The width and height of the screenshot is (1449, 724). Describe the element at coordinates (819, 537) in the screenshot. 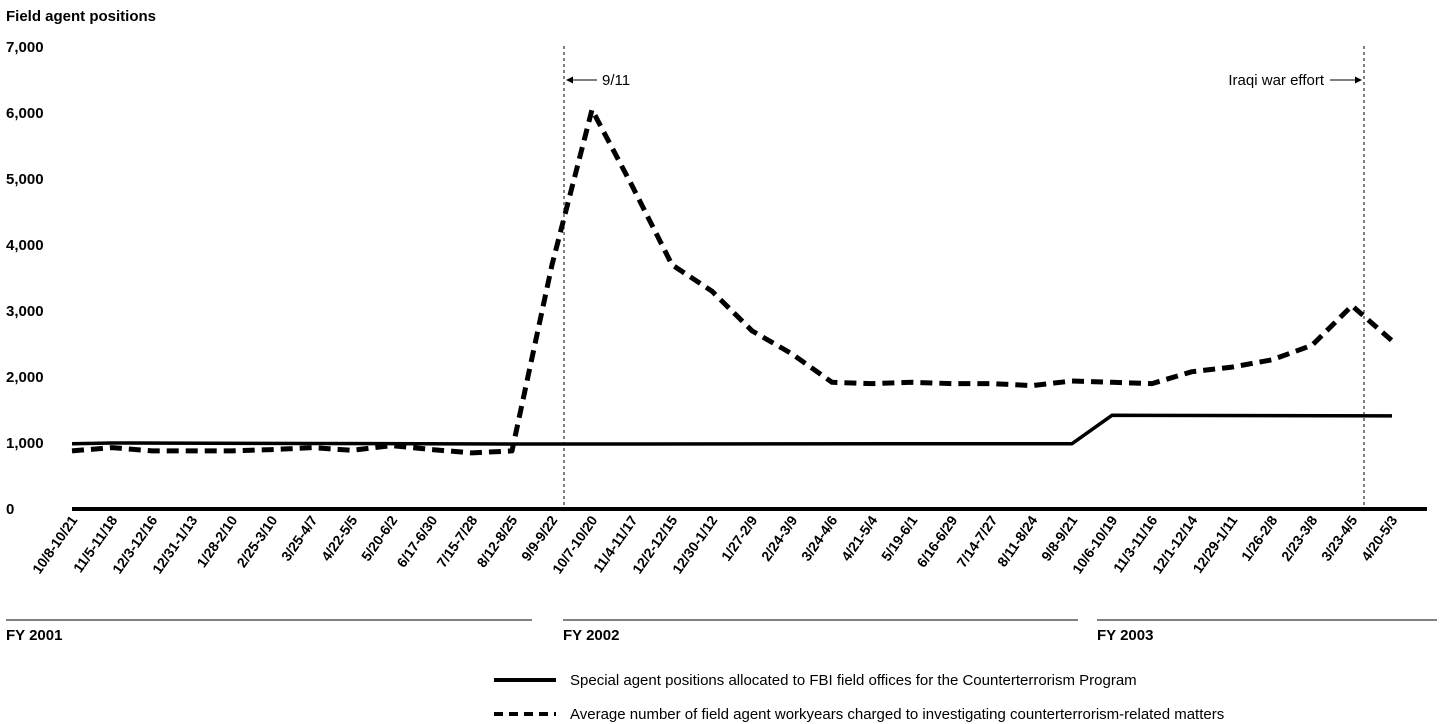

I see `x-tick-label: 3/24-4/6` at that location.